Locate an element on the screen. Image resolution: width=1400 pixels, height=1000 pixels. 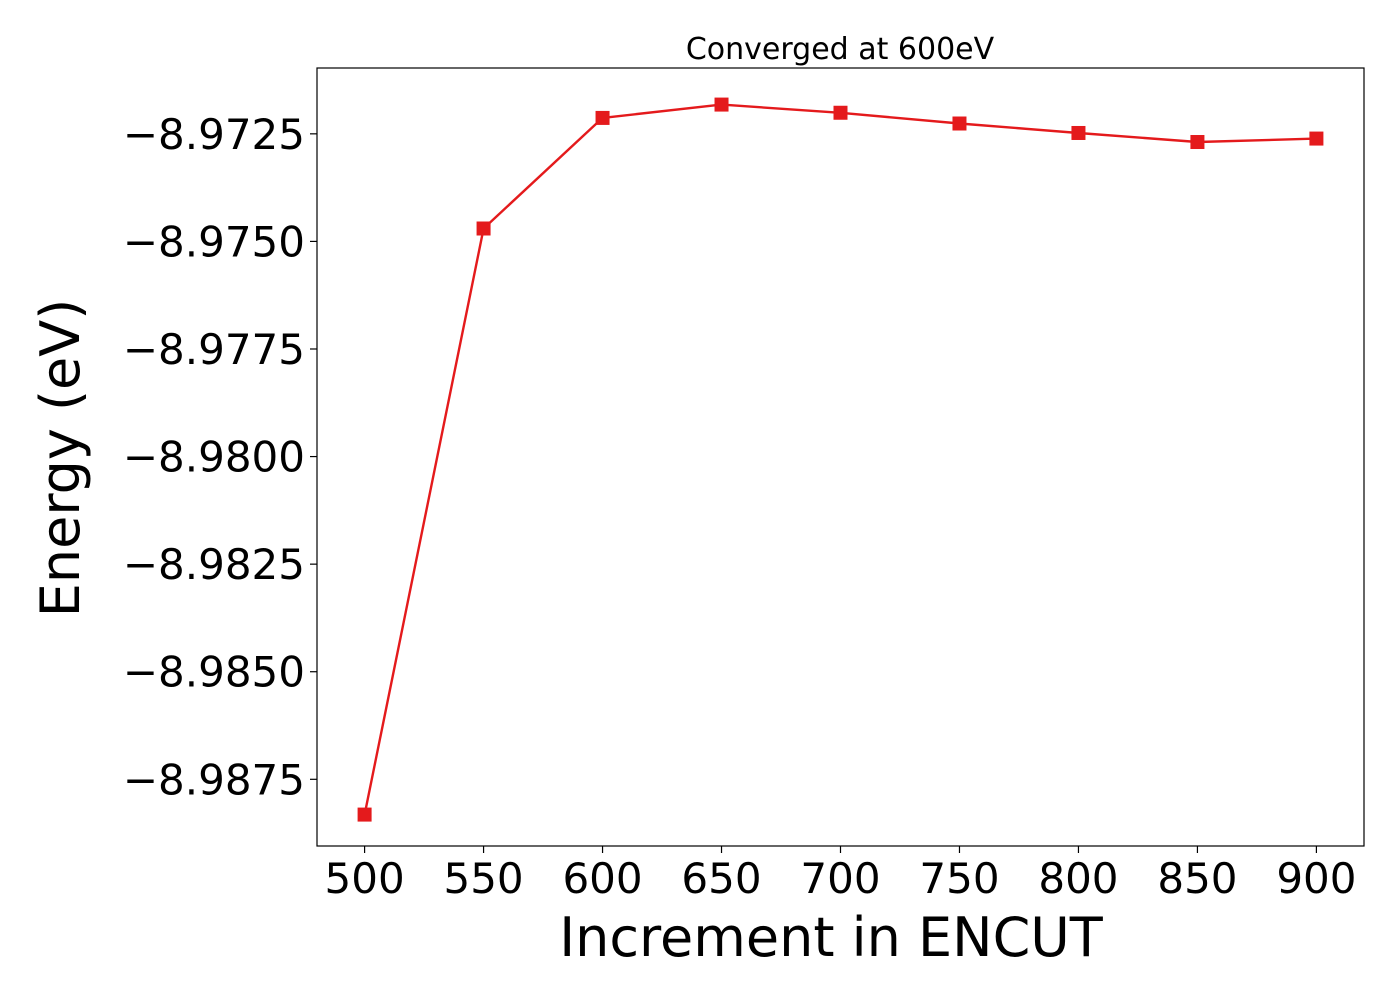
x-tick-label: 550 is located at coordinates (483, 878).